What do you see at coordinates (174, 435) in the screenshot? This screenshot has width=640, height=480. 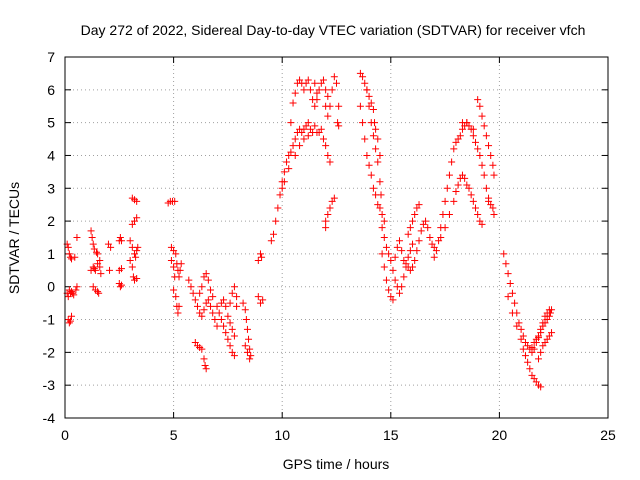 I see `x-tick-label: 5` at bounding box center [174, 435].